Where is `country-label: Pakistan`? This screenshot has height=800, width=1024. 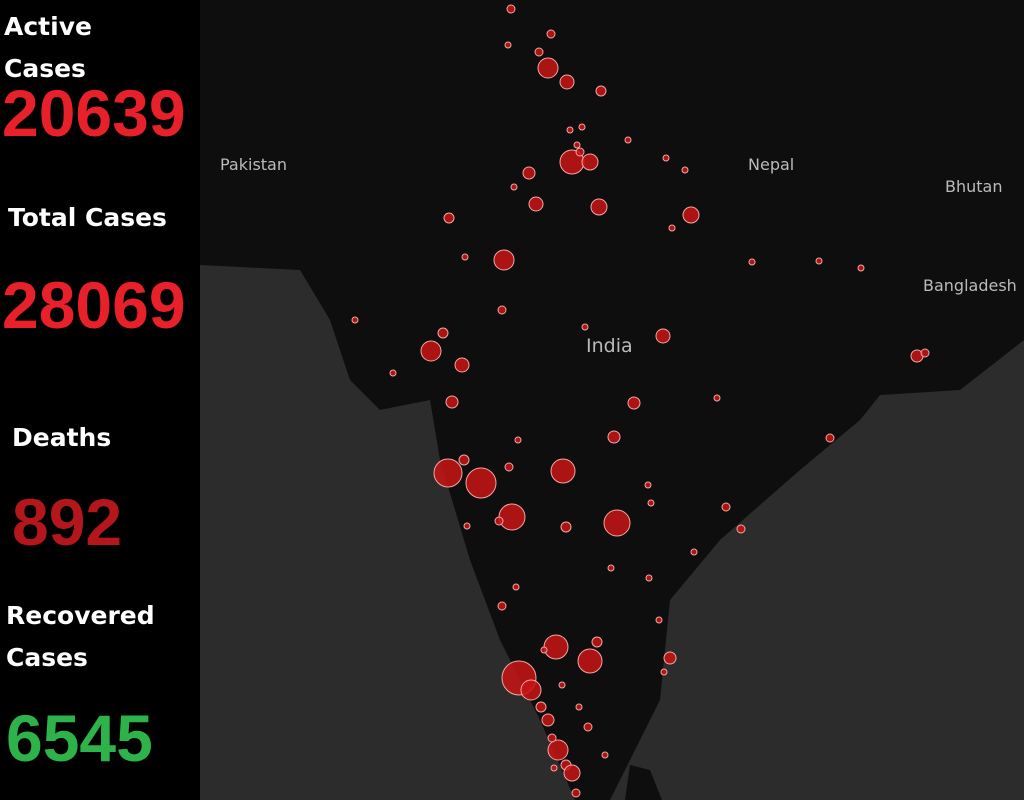
country-label: Pakistan is located at coordinates (253, 164).